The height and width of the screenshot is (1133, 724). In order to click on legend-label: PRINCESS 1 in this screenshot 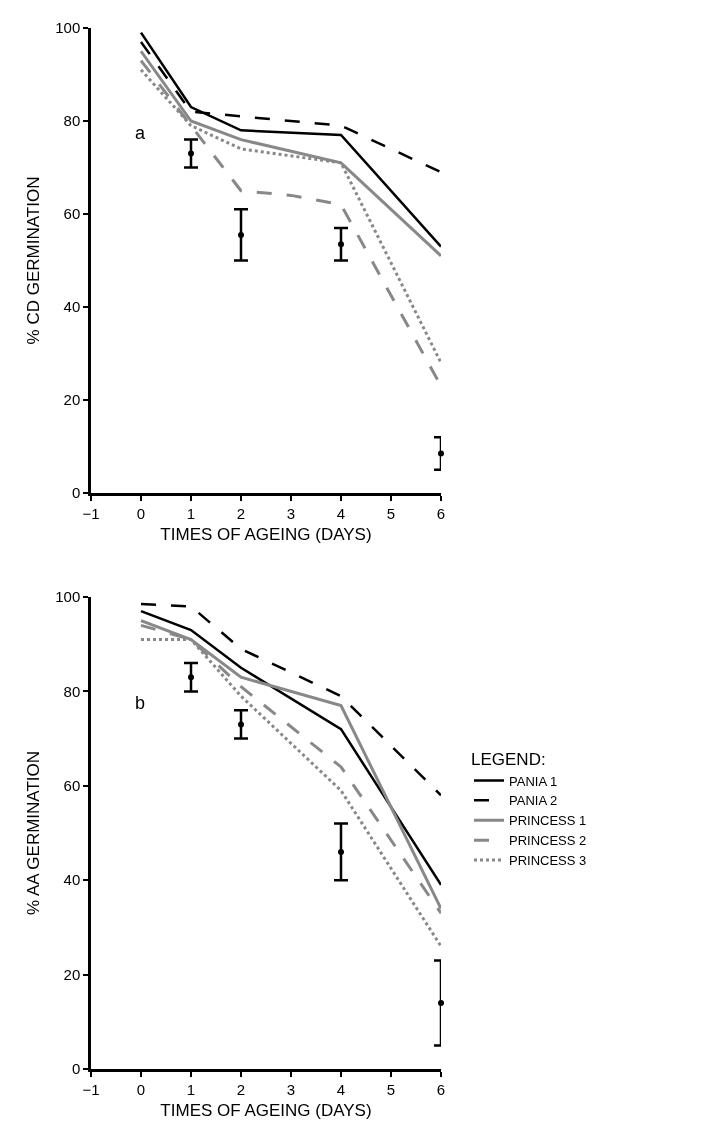, I will do `click(548, 821)`.